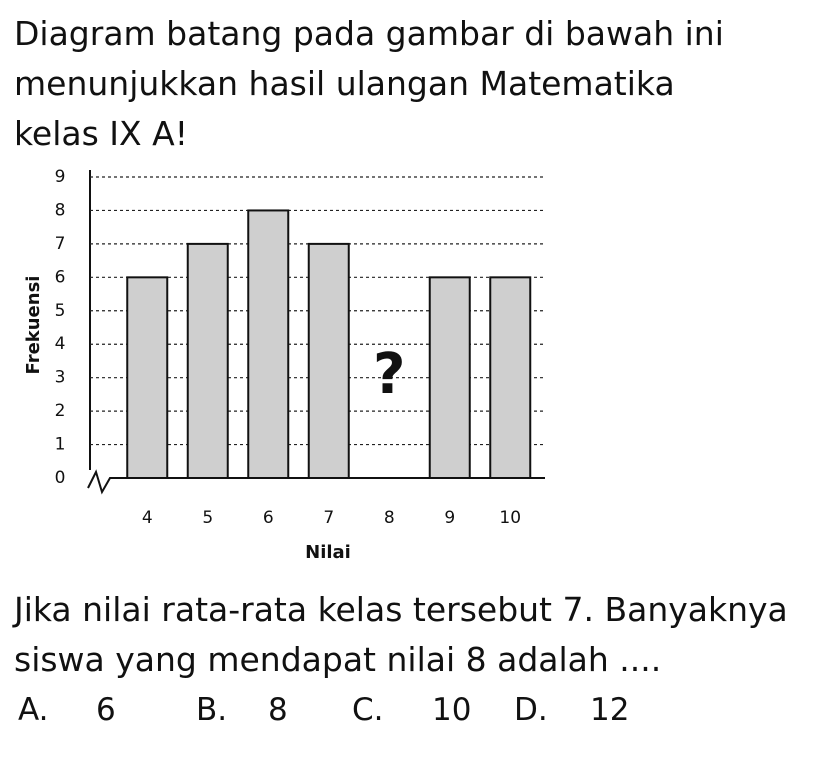 Image resolution: width=831 pixels, height=771 pixels. Describe the element at coordinates (268, 518) in the screenshot. I see `x-tick-label: 6` at that location.